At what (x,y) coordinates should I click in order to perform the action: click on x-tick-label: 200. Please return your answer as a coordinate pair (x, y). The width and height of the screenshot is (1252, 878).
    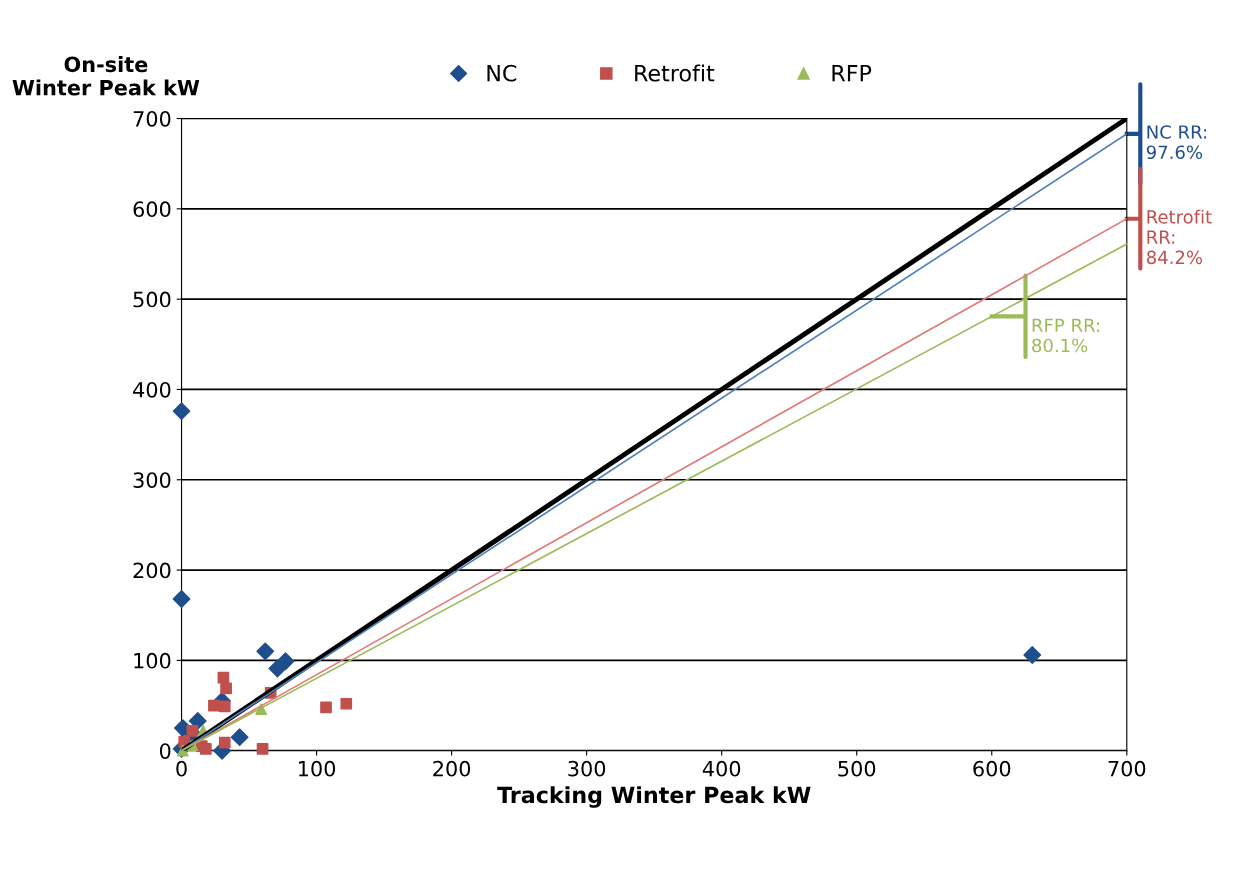
    Looking at the image, I should click on (452, 768).